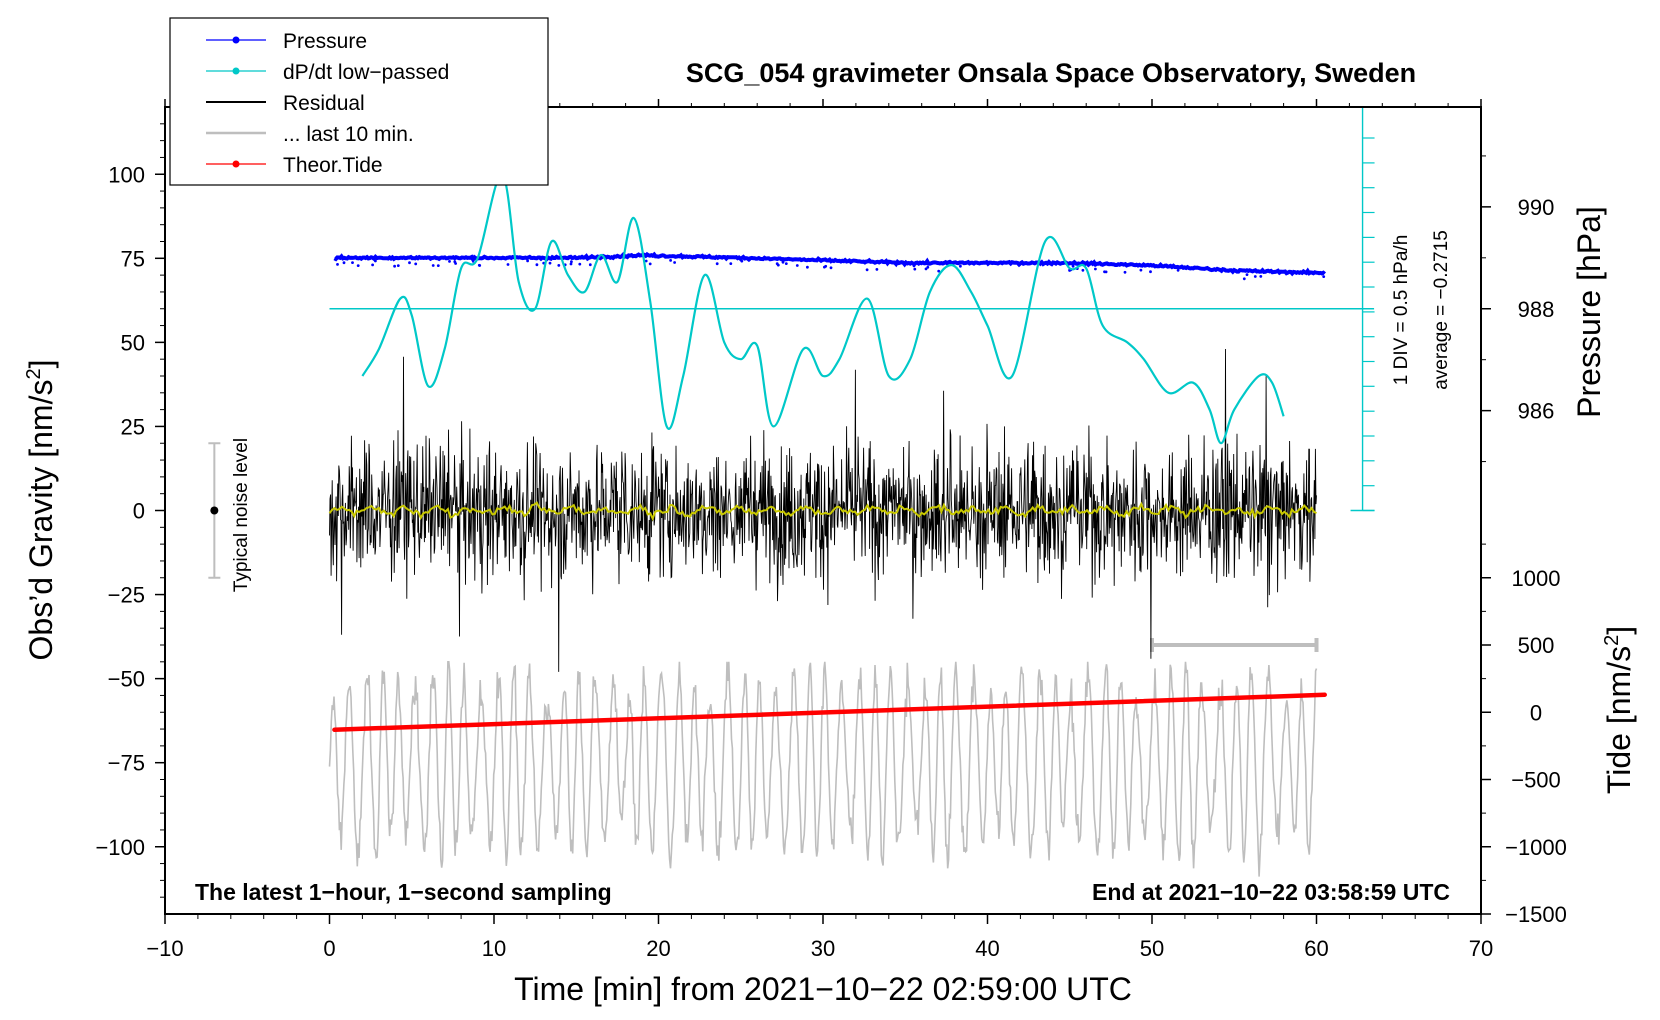 The width and height of the screenshot is (1660, 1020). What do you see at coordinates (1536, 411) in the screenshot?
I see `pressure-tick-label: 986` at bounding box center [1536, 411].